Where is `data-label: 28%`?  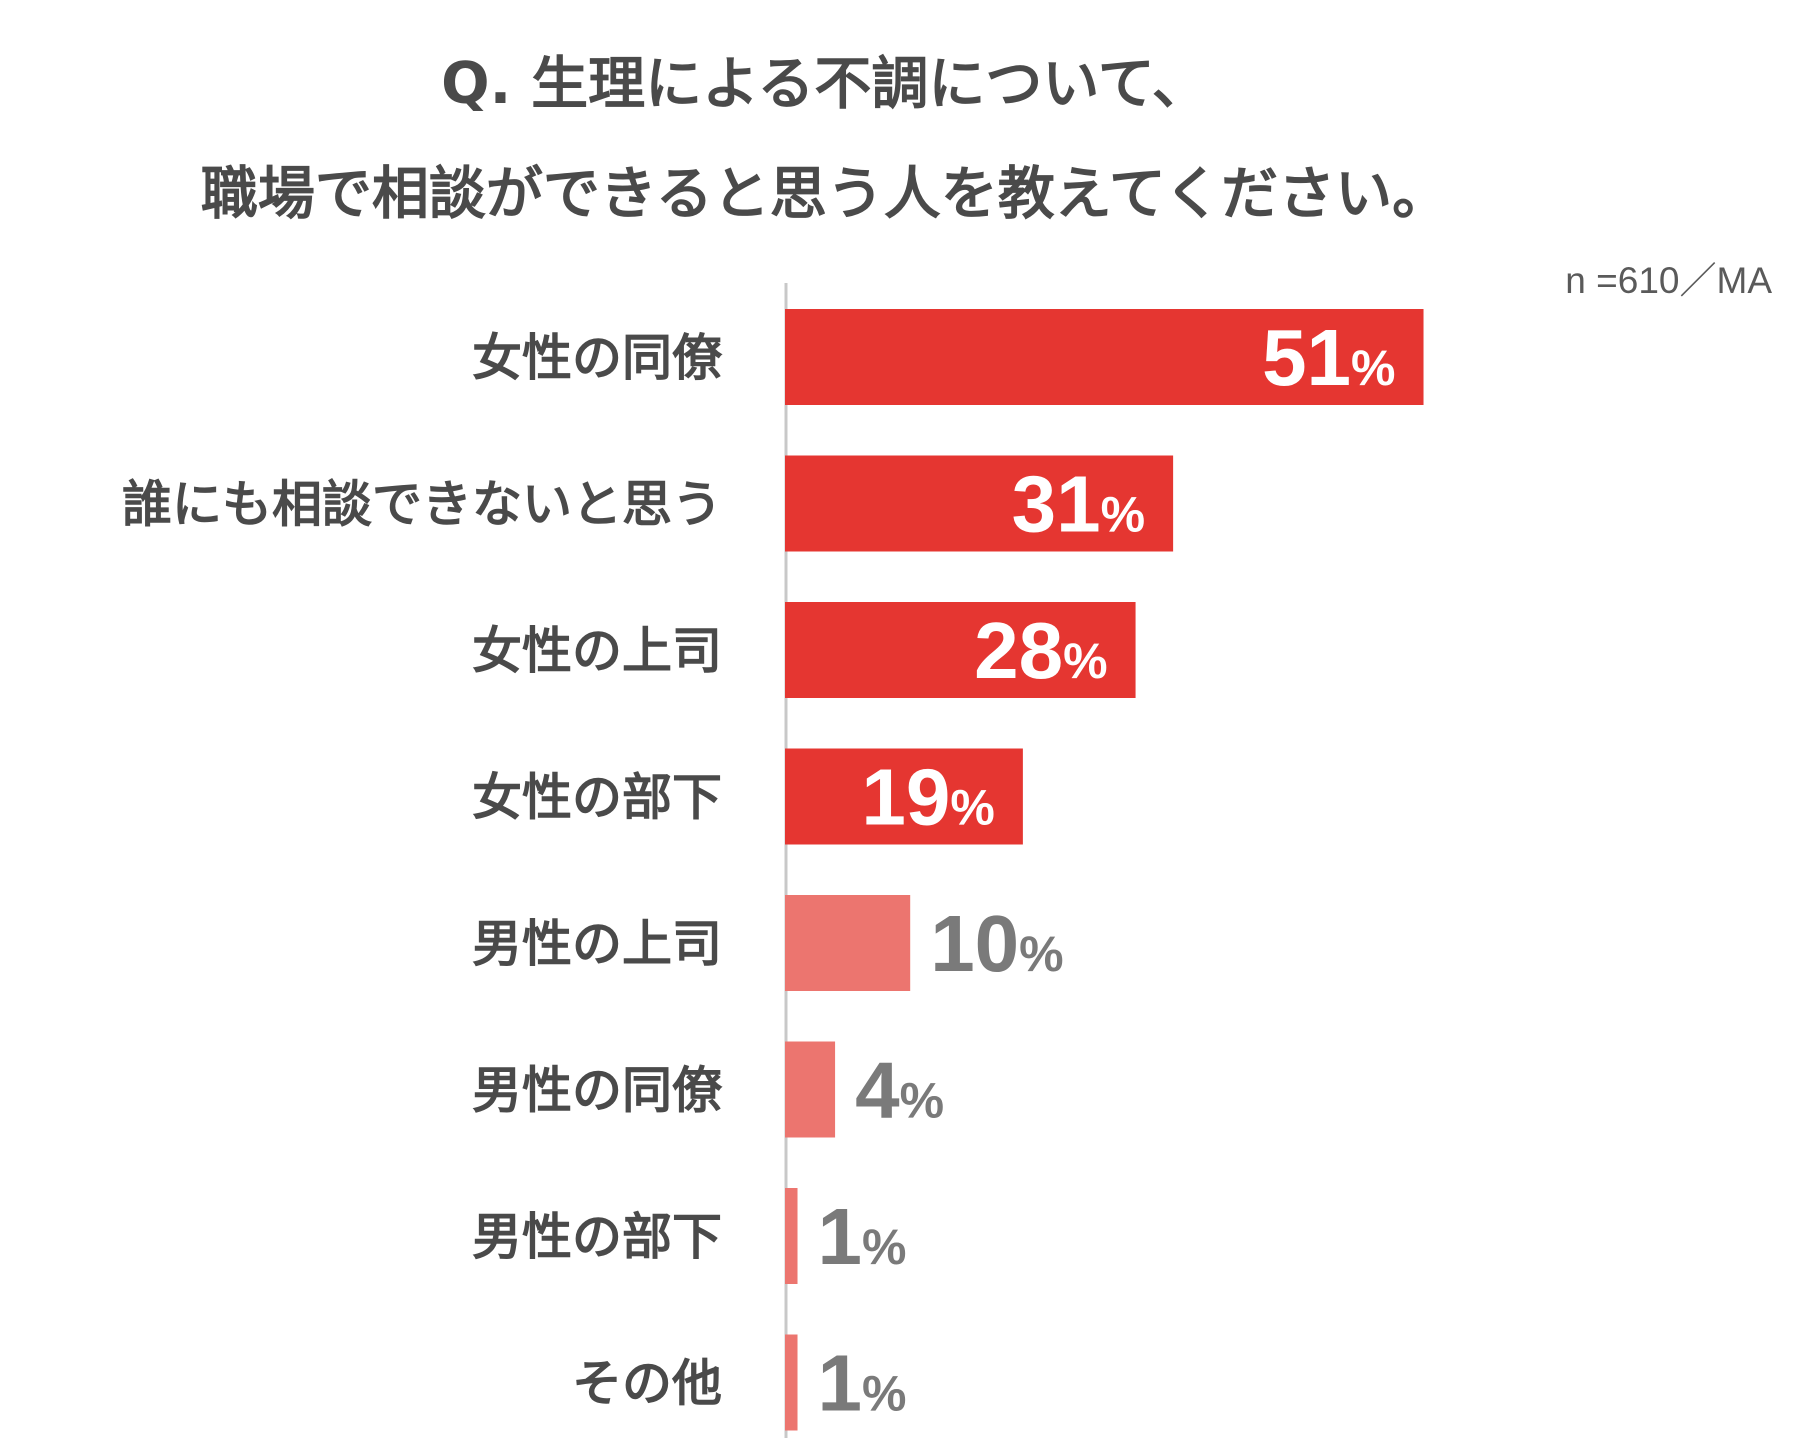
data-label: 28% is located at coordinates (1040, 650).